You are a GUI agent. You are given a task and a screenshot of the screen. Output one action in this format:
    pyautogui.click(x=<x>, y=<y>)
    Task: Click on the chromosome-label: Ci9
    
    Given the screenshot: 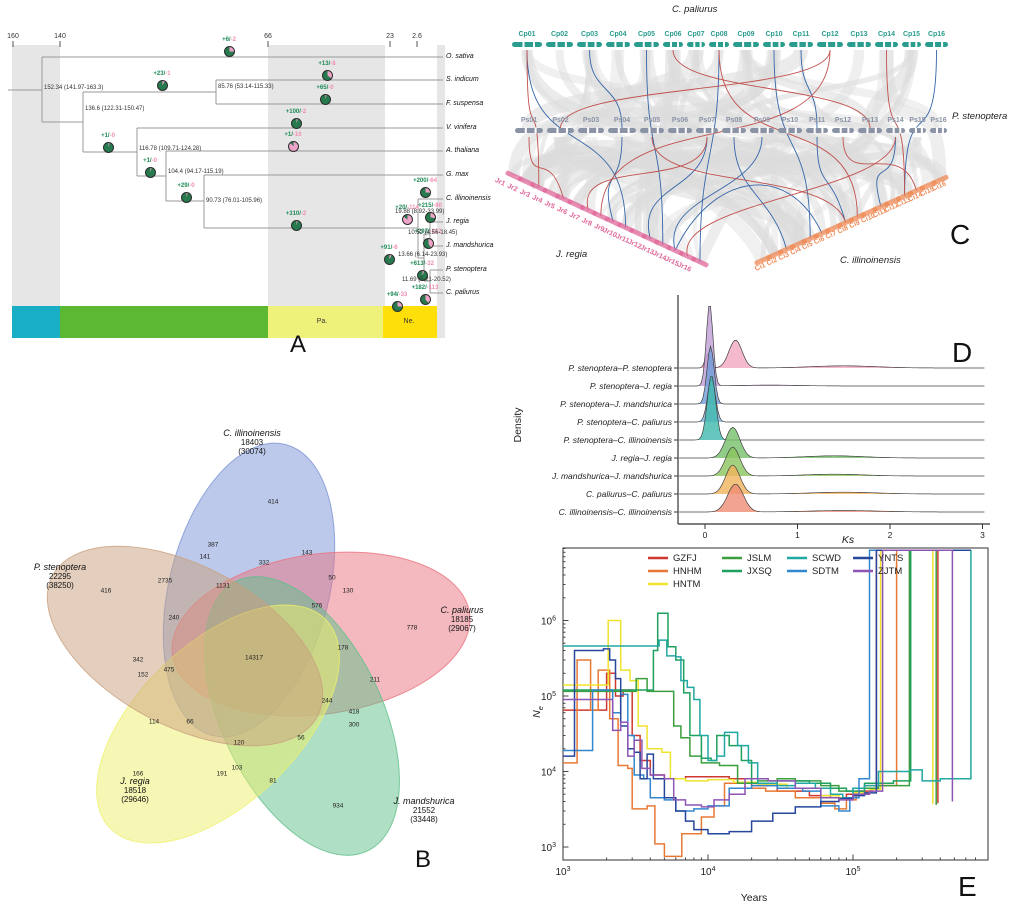 What is the action you would take?
    pyautogui.click(x=854, y=224)
    